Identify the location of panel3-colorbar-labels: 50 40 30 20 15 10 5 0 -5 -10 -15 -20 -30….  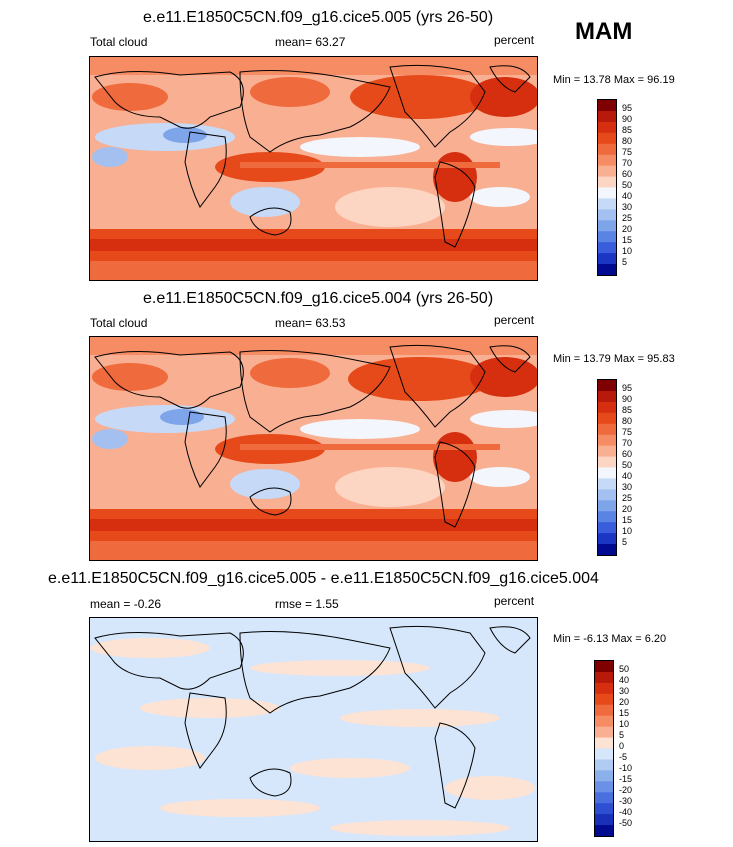
(634, 748).